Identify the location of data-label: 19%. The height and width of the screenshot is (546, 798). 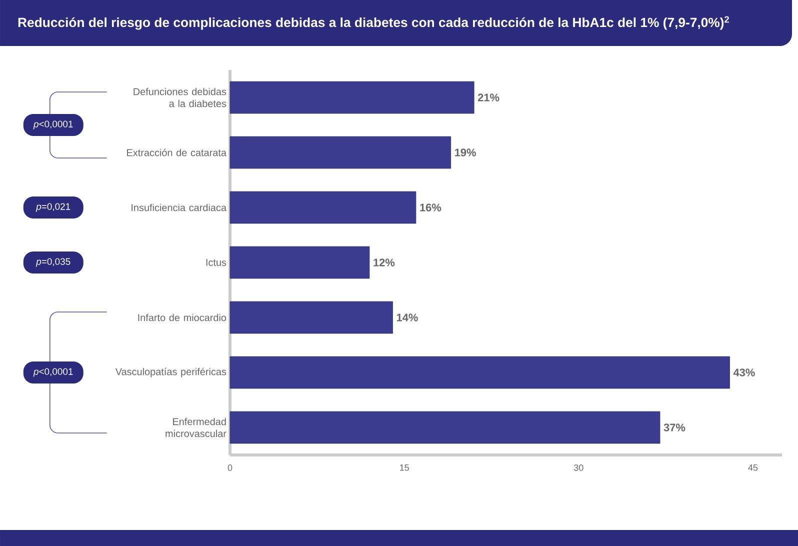
(465, 152).